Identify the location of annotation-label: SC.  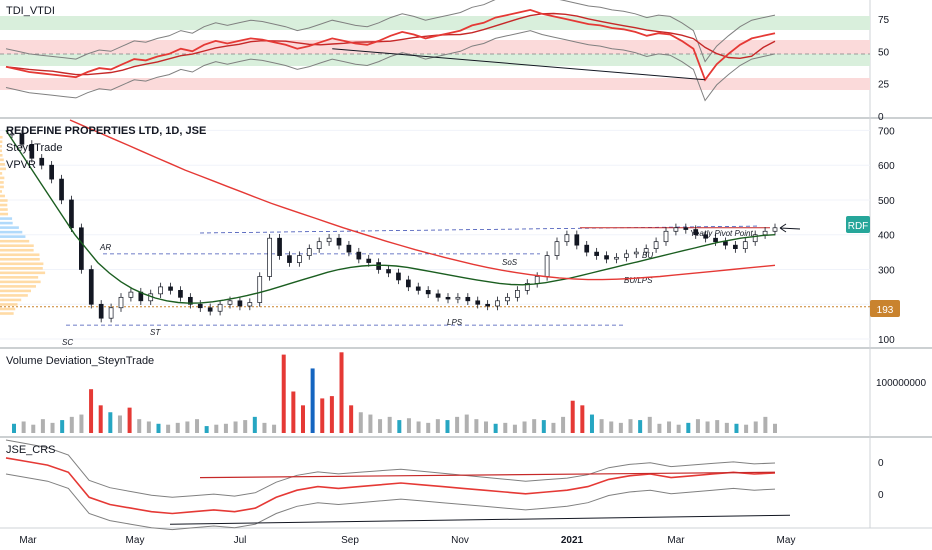
(67, 342).